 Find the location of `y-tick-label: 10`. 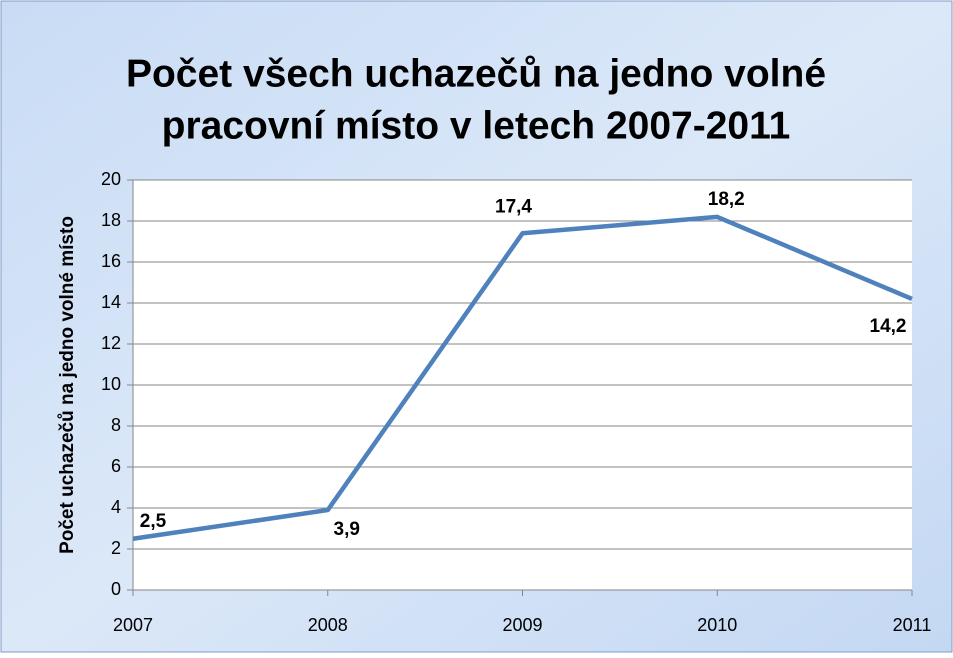

y-tick-label: 10 is located at coordinates (111, 384).